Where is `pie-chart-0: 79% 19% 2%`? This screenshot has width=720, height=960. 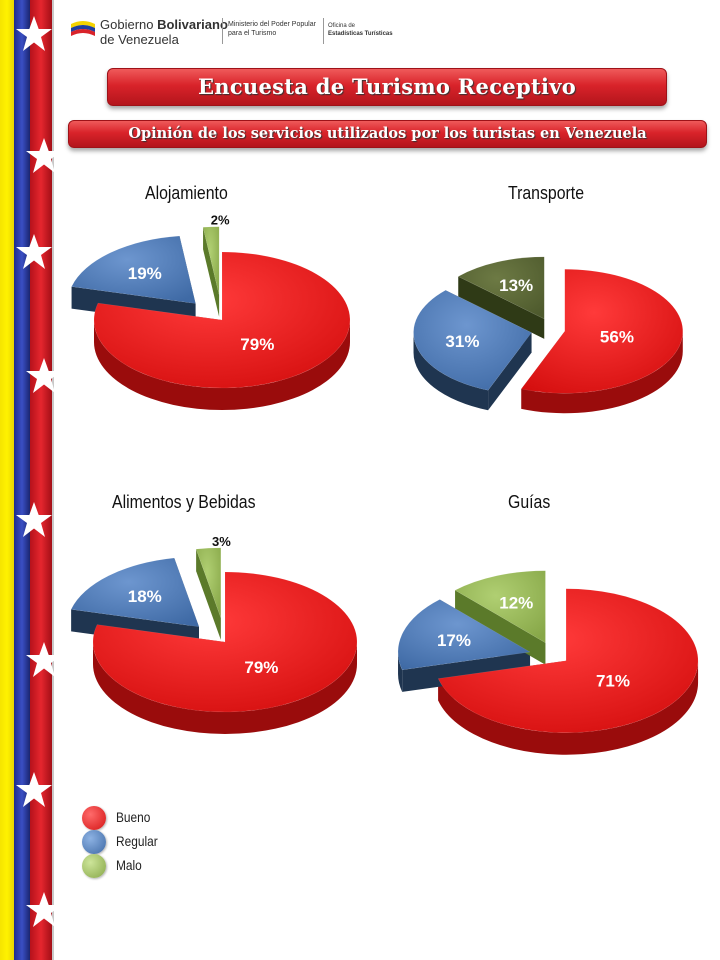
pie-chart-0: 79% 19% 2% is located at coordinates (211, 311).